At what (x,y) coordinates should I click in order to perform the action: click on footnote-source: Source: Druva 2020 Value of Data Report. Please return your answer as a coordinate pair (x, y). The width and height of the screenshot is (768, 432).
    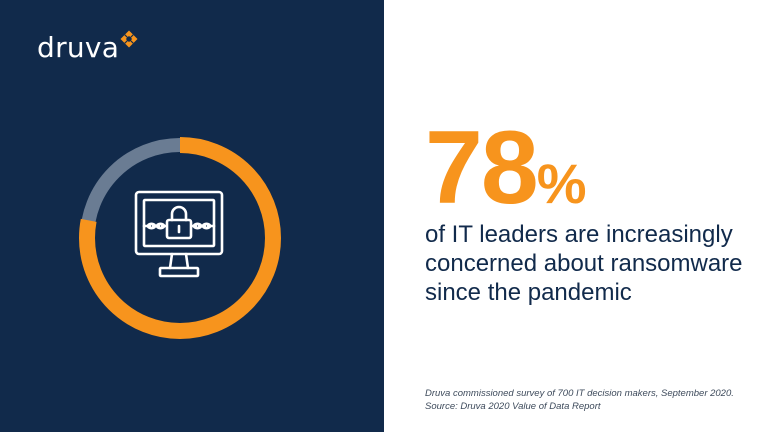
    Looking at the image, I should click on (513, 406).